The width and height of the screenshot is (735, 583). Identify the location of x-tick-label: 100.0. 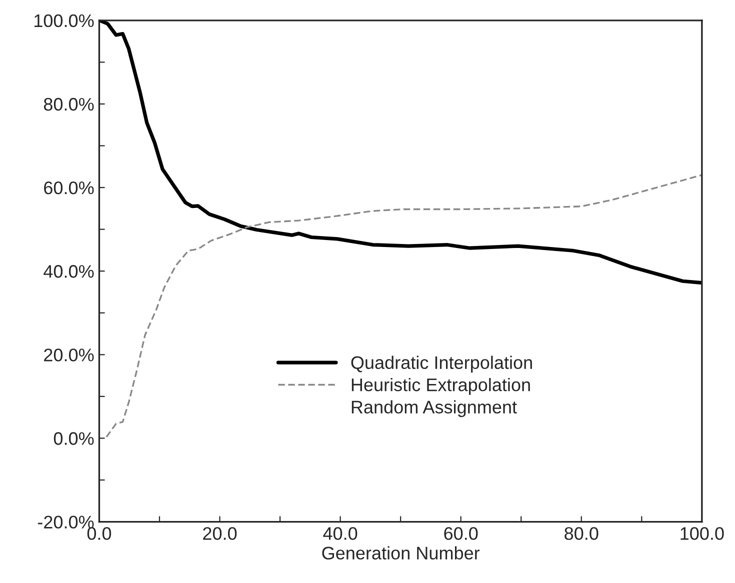
(702, 533).